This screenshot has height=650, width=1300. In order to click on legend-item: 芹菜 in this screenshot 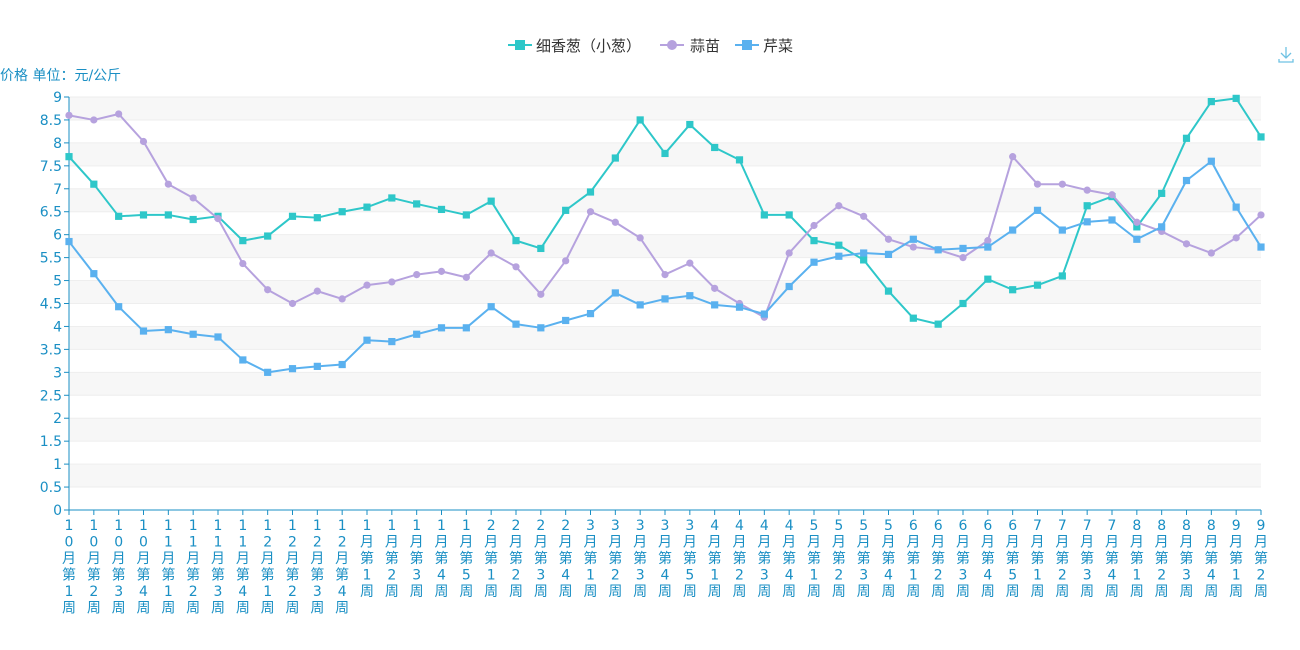, I will do `click(764, 46)`.